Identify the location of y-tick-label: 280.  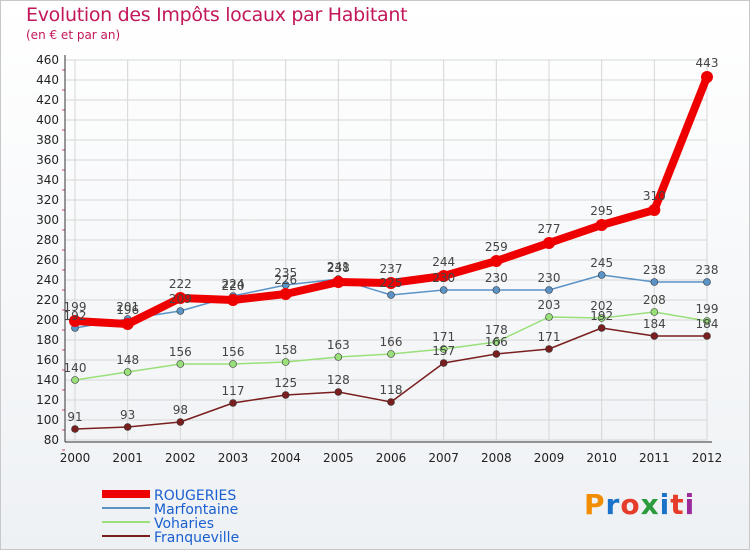
(47, 240).